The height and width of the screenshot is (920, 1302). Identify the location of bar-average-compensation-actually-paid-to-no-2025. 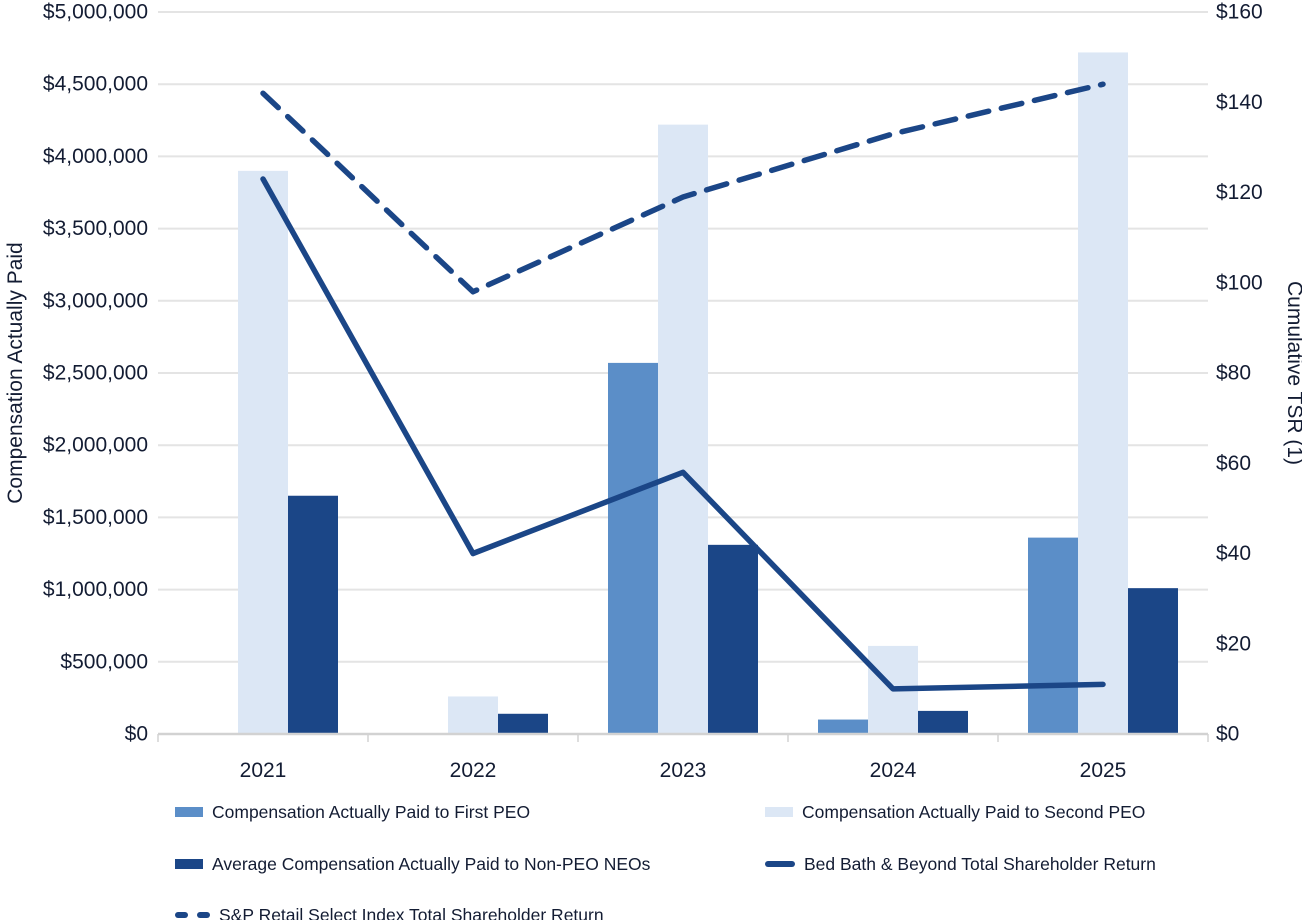
(1153, 661).